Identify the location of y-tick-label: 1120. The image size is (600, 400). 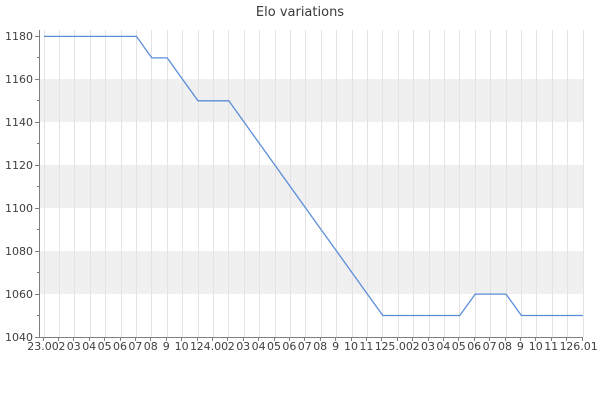
(19, 165).